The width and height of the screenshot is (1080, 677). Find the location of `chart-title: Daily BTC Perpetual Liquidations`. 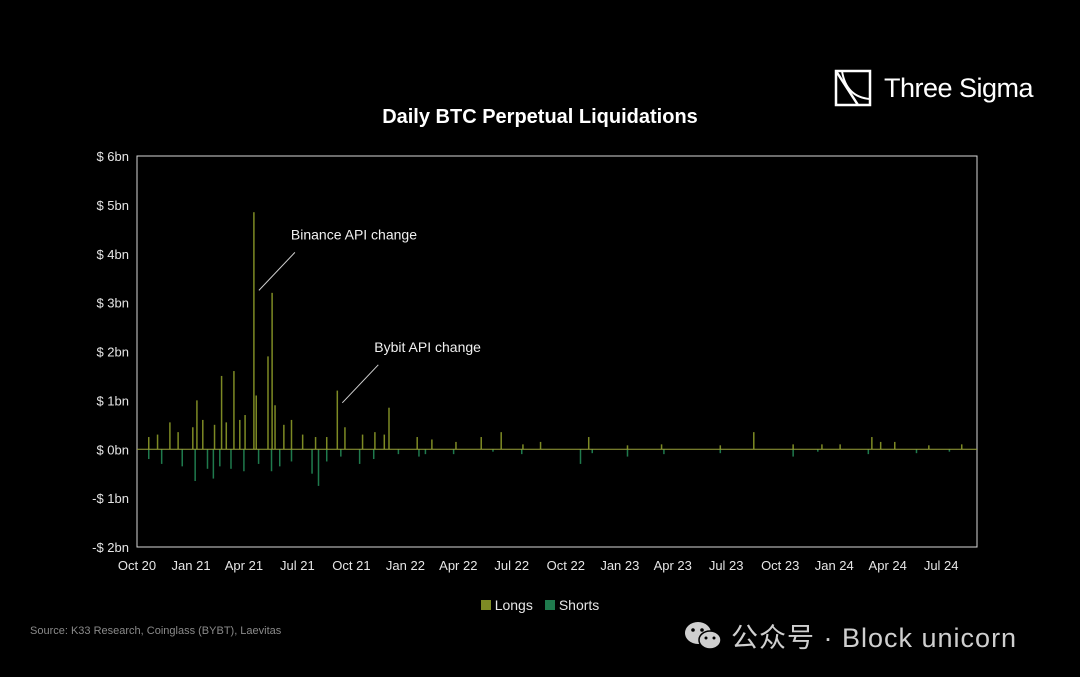

chart-title: Daily BTC Perpetual Liquidations is located at coordinates (540, 117).